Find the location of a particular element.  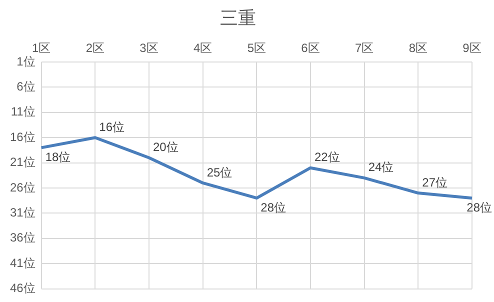

y-tick-label: 26位 is located at coordinates (23, 187).